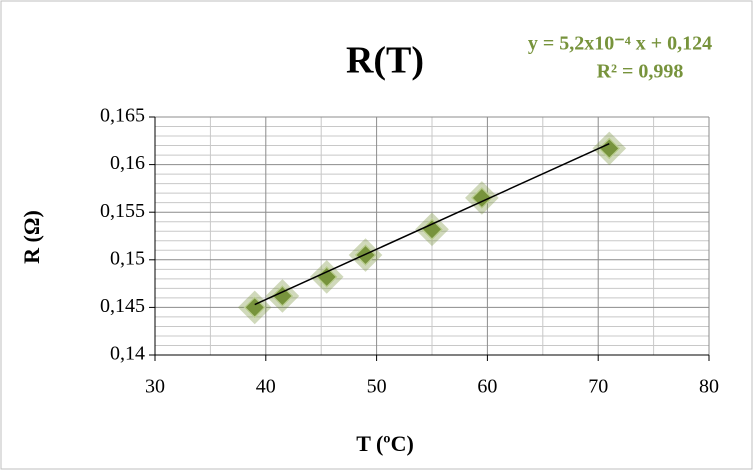 The image size is (753, 470). I want to click on x-axis-label: T (ºC), so click(385, 443).